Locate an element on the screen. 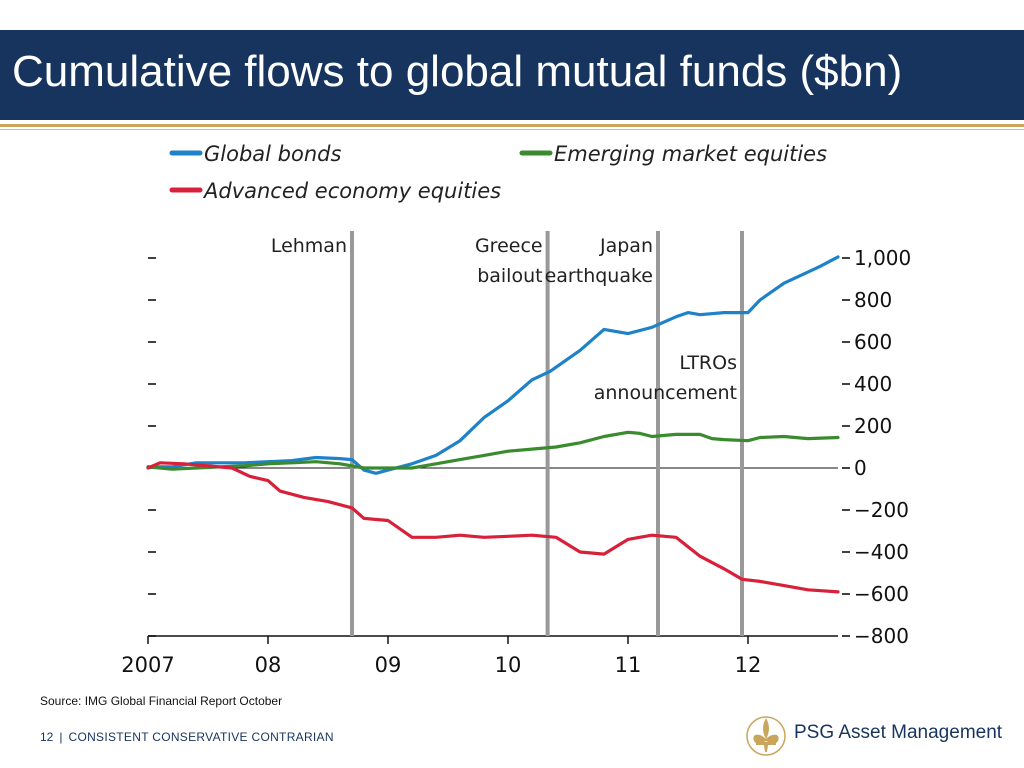 Image resolution: width=1024 pixels, height=768 pixels. fleur-de-lis-icon is located at coordinates (766, 736).